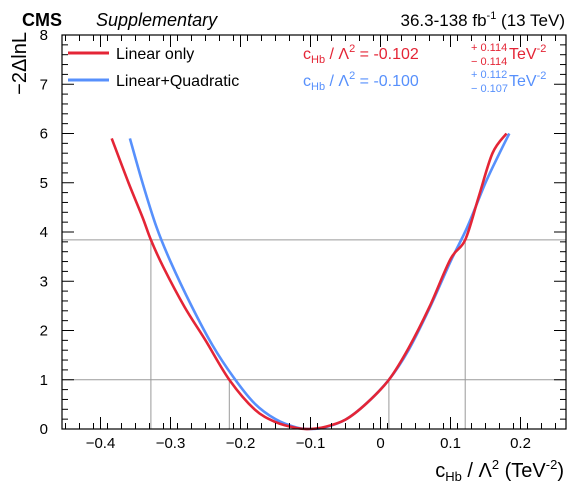  I want to click on fit-result-linear-quadratic: cHb / Λ2 = -0.100 + 0.112 − 0.107 TeV-2, so click(424, 82).